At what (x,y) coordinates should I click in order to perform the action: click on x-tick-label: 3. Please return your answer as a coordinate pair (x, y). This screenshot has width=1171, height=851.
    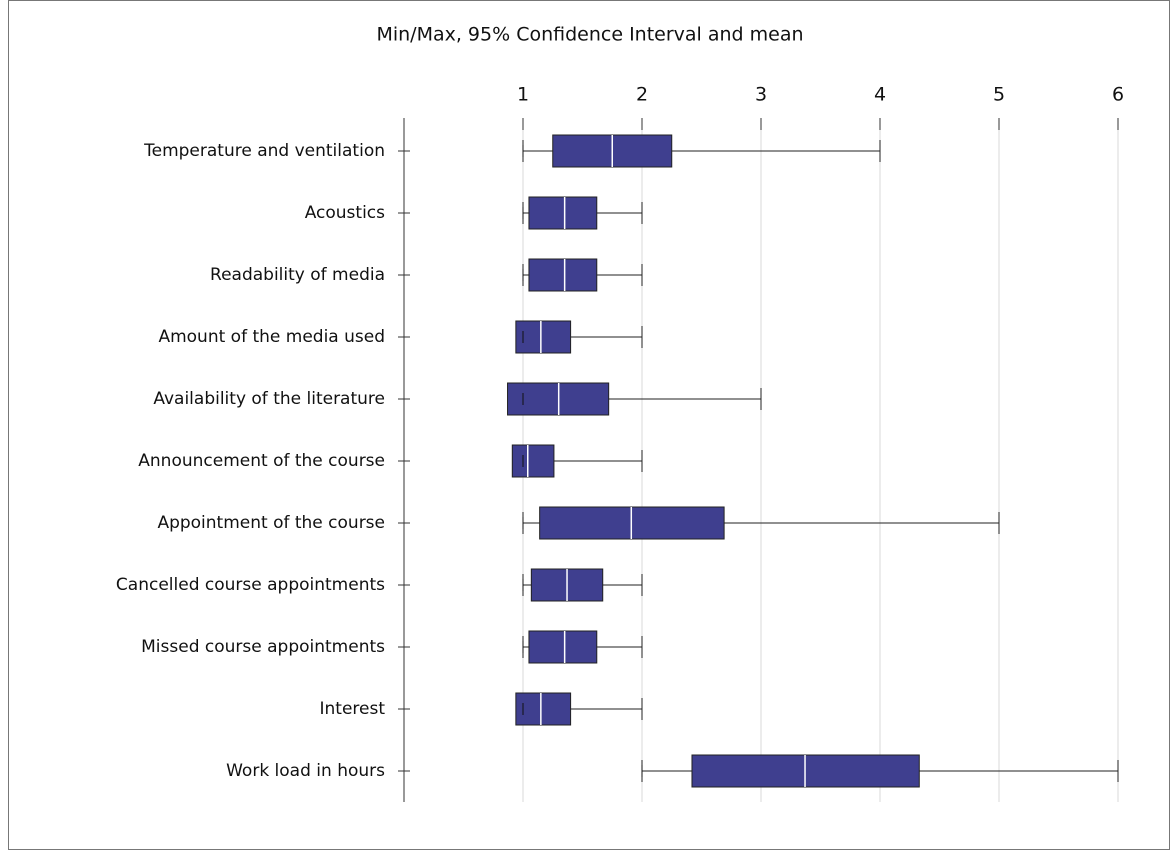
    Looking at the image, I should click on (761, 95).